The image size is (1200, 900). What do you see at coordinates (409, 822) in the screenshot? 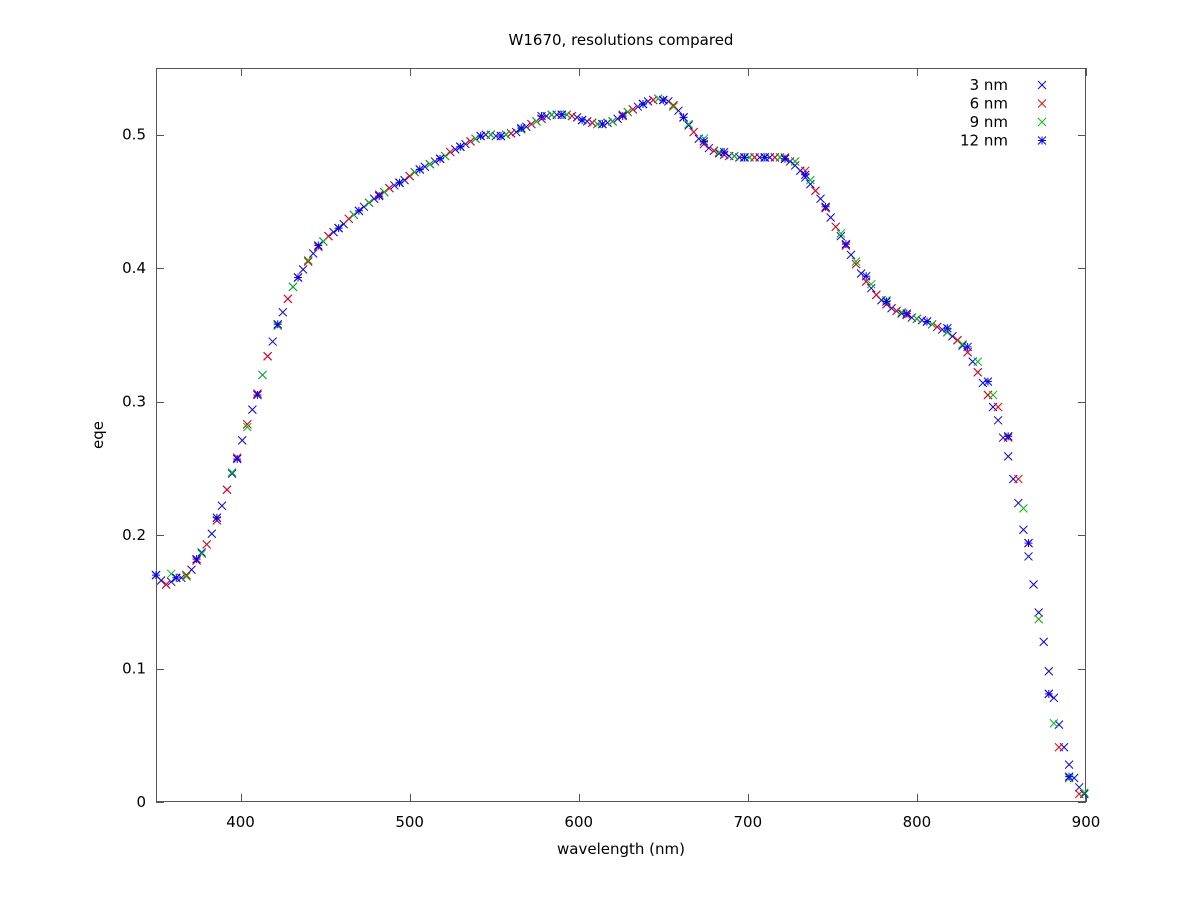
I see `x-tick-label: 500` at bounding box center [409, 822].